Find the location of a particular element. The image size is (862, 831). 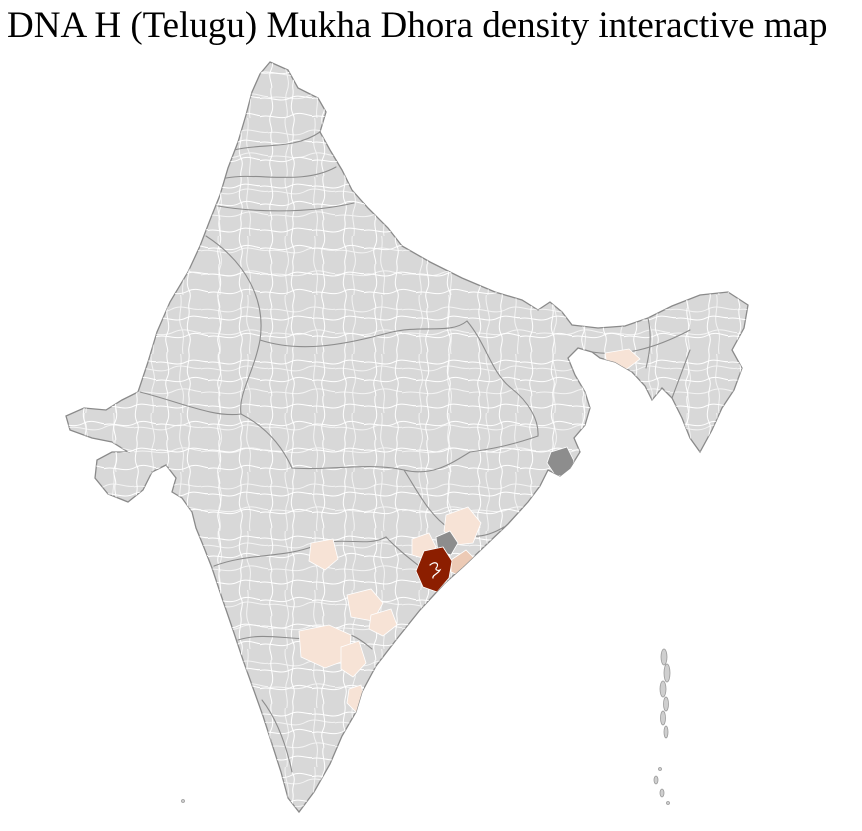

district-label-mark is located at coordinates (435, 570).